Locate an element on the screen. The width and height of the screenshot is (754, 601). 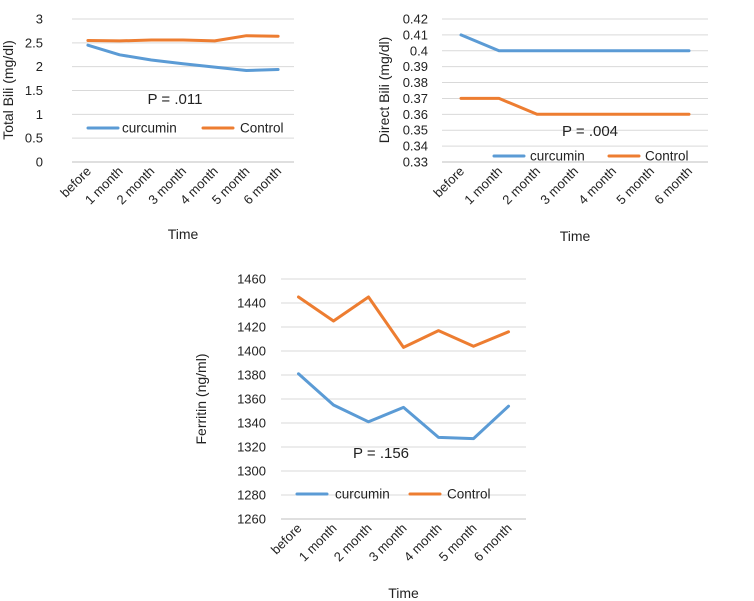
p-value-annotation: P = .004 is located at coordinates (590, 131).